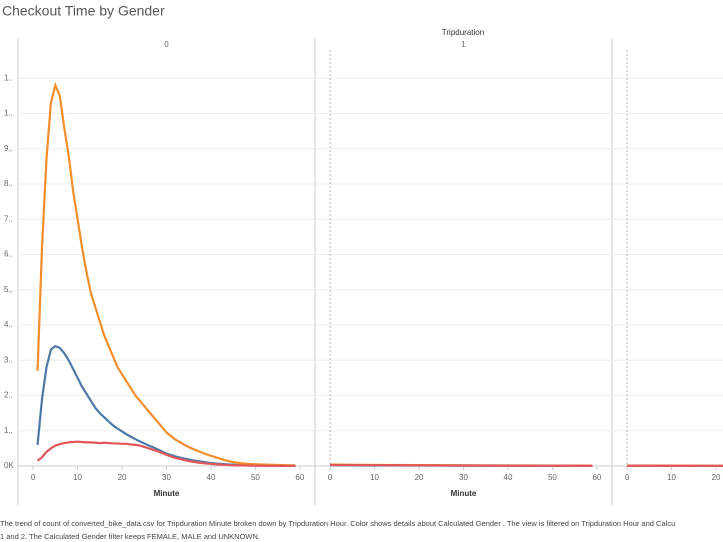 The height and width of the screenshot is (542, 723). What do you see at coordinates (8, 289) in the screenshot?
I see `y-tick-label: 5..` at bounding box center [8, 289].